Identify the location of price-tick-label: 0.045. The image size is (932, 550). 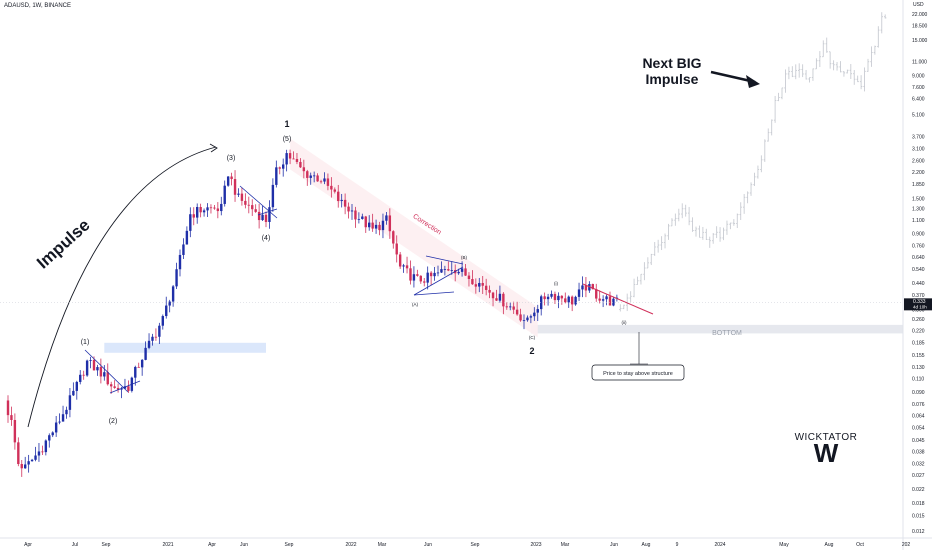
(918, 441).